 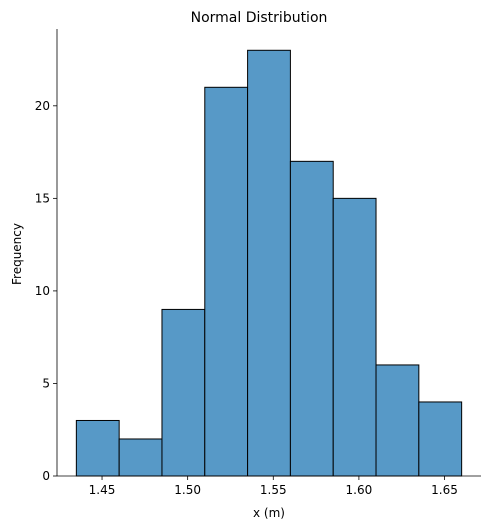 I want to click on chart-title: Normal Distribution, so click(x=259, y=18).